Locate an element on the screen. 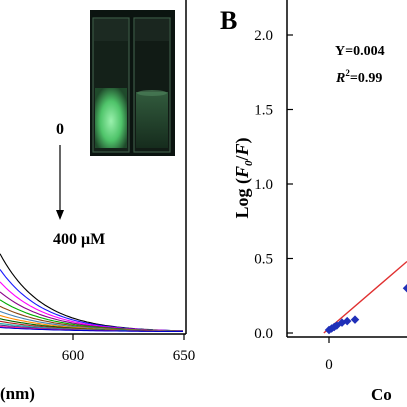  cuvette-inset is located at coordinates (132, 83).